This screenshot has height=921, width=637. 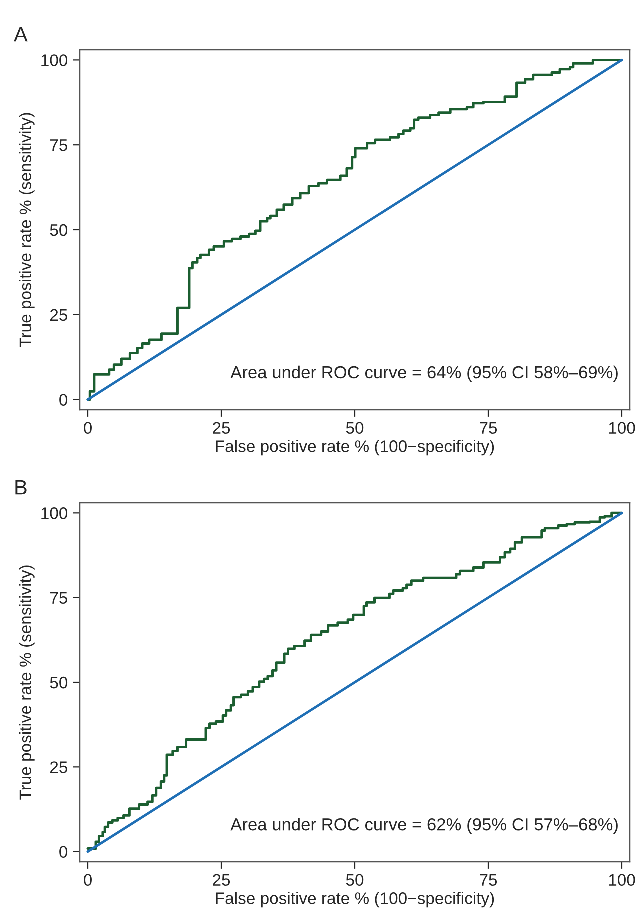 What do you see at coordinates (21, 34) in the screenshot?
I see `chart-title: A` at bounding box center [21, 34].